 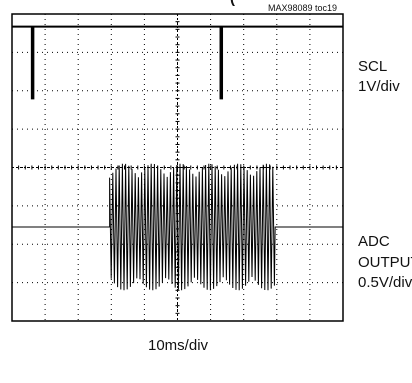 What do you see at coordinates (385, 262) in the screenshot?
I see `adc-output-label: OUTPUT` at bounding box center [385, 262].